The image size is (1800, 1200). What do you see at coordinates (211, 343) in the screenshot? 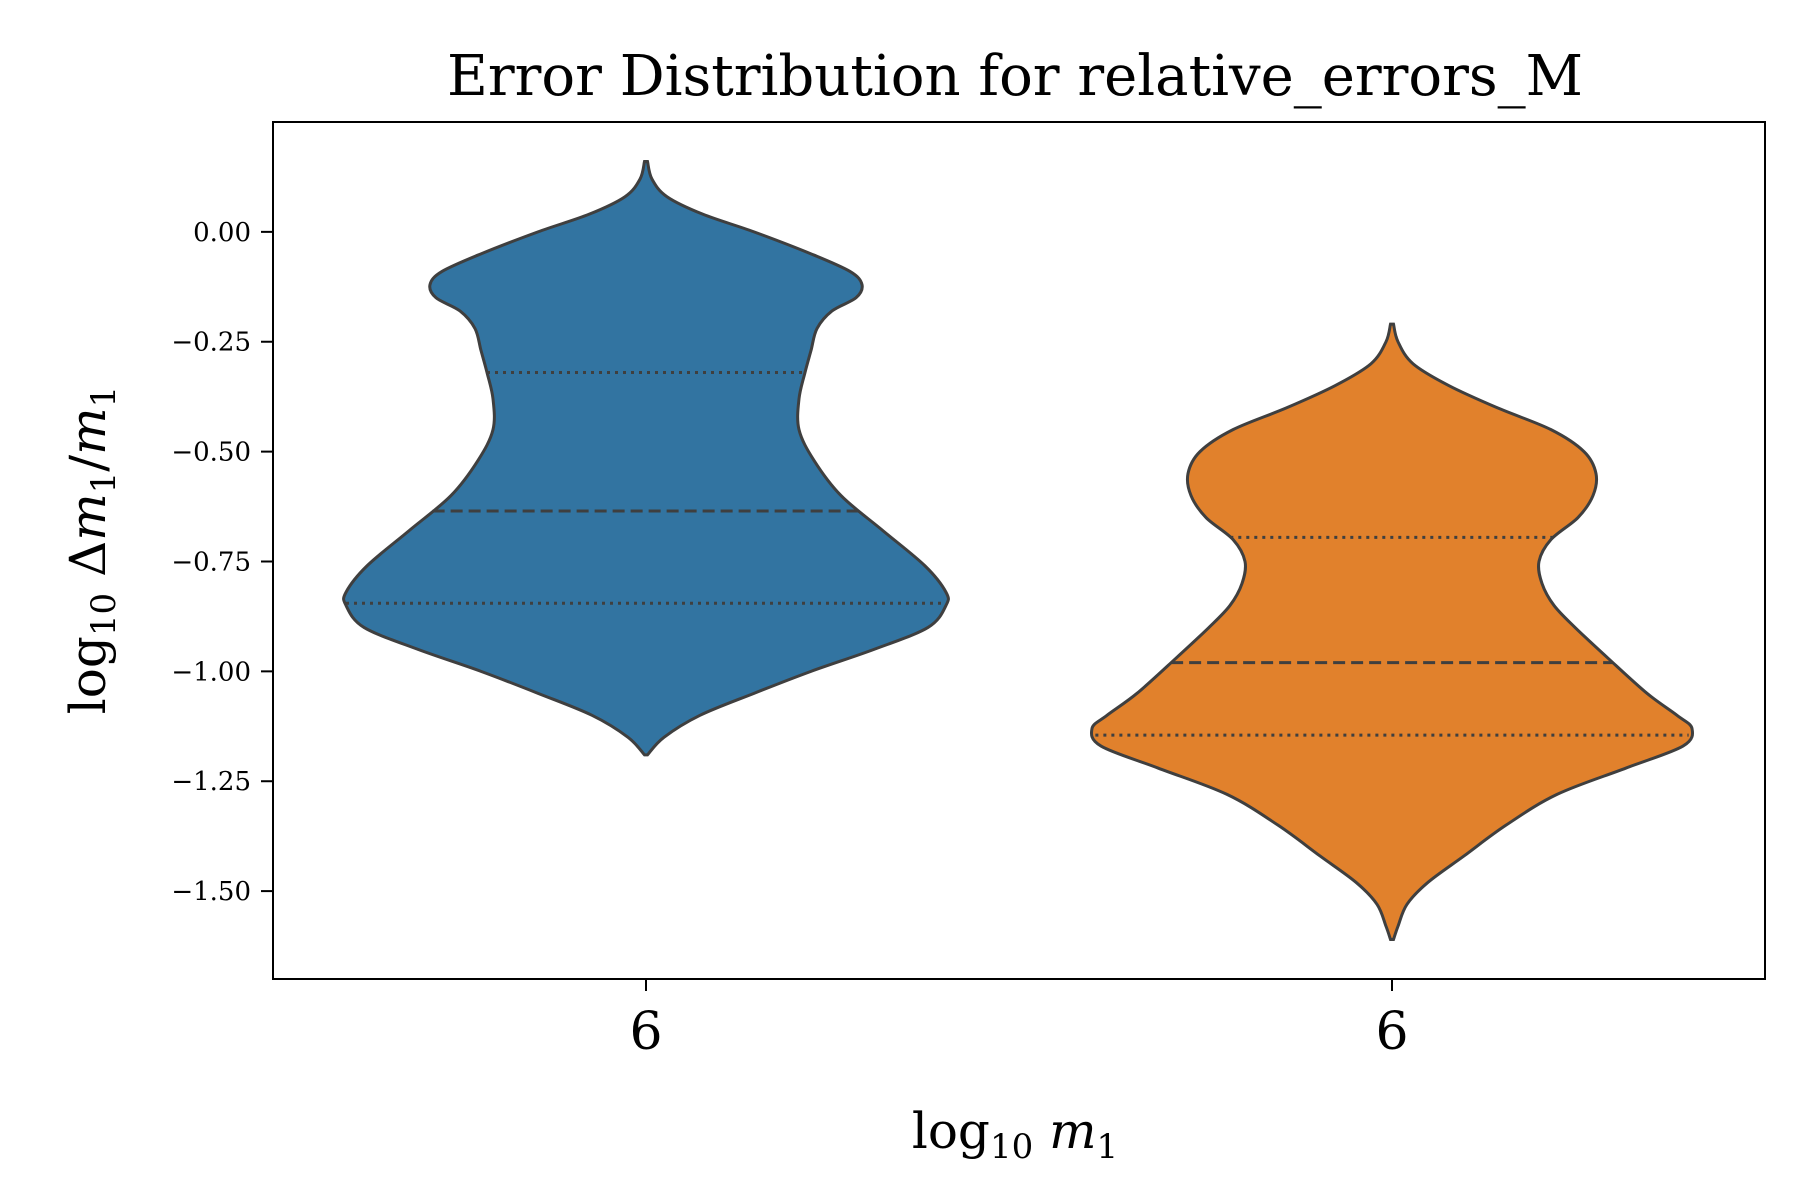
I see `y-tick-label: −0.25` at bounding box center [211, 343].